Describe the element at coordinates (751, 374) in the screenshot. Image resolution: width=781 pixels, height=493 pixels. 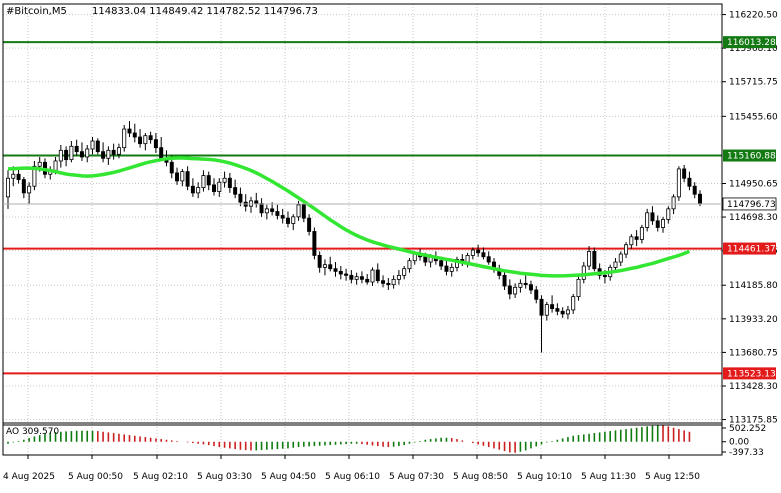
I see `support-level-value: 113523.13` at that location.